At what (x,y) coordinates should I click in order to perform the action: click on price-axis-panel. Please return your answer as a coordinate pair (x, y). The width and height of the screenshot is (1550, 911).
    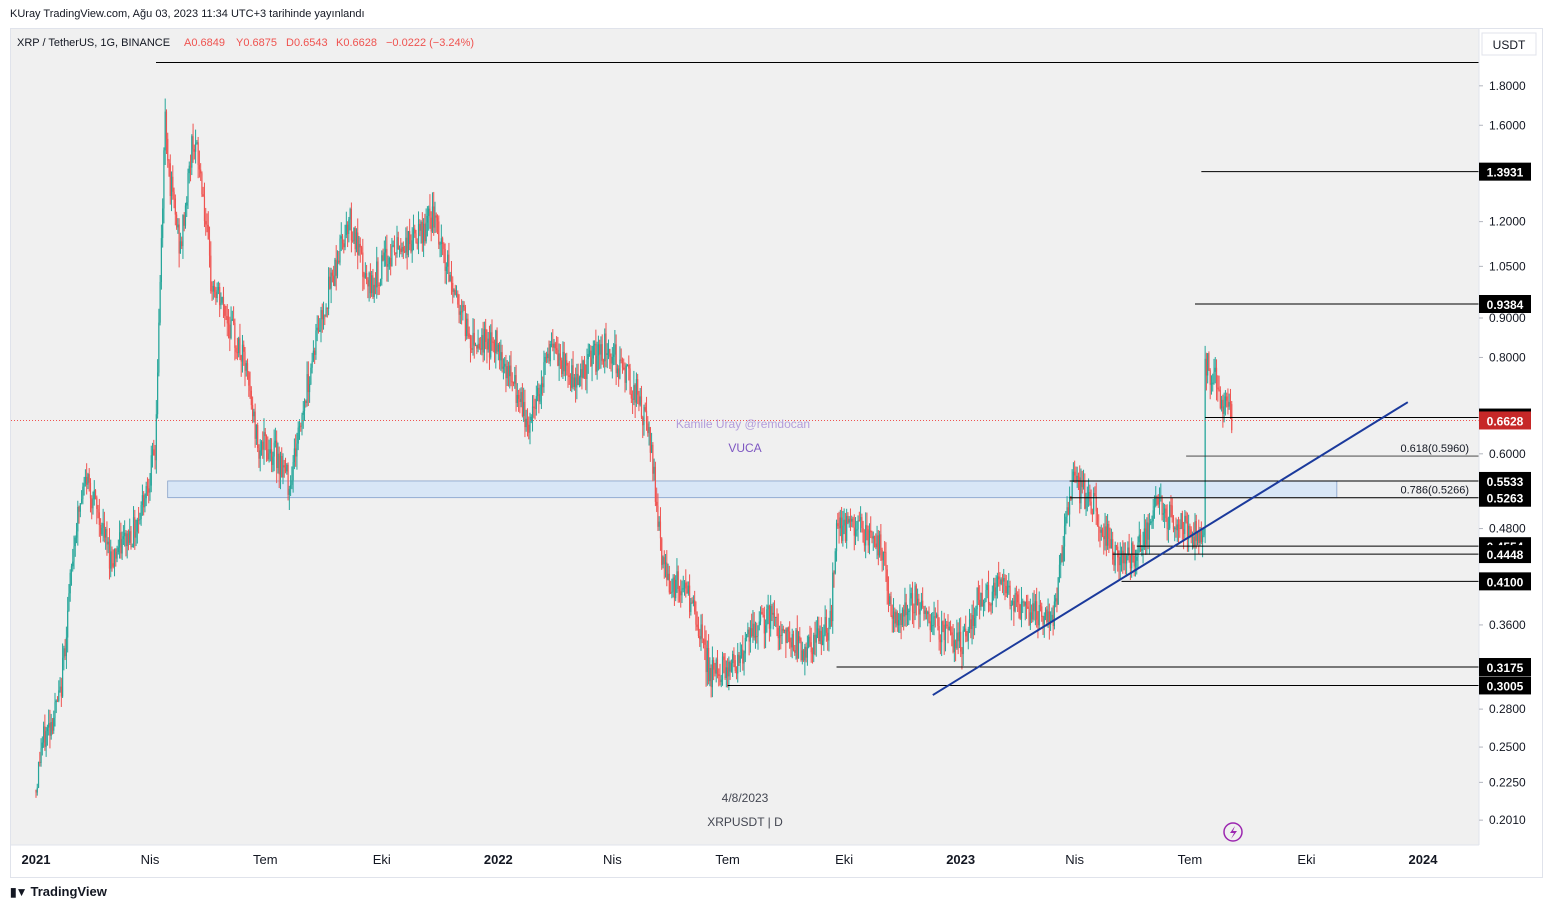
    Looking at the image, I should click on (1510, 437).